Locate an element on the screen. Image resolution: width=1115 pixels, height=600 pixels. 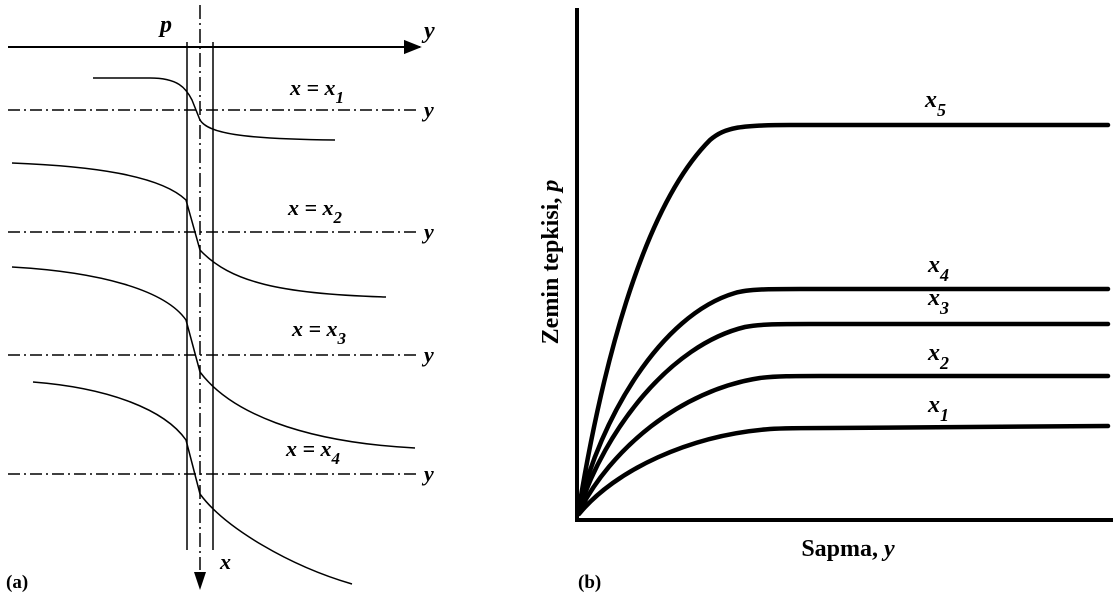
row-x4: y x = x4 is located at coordinates (221, 483).